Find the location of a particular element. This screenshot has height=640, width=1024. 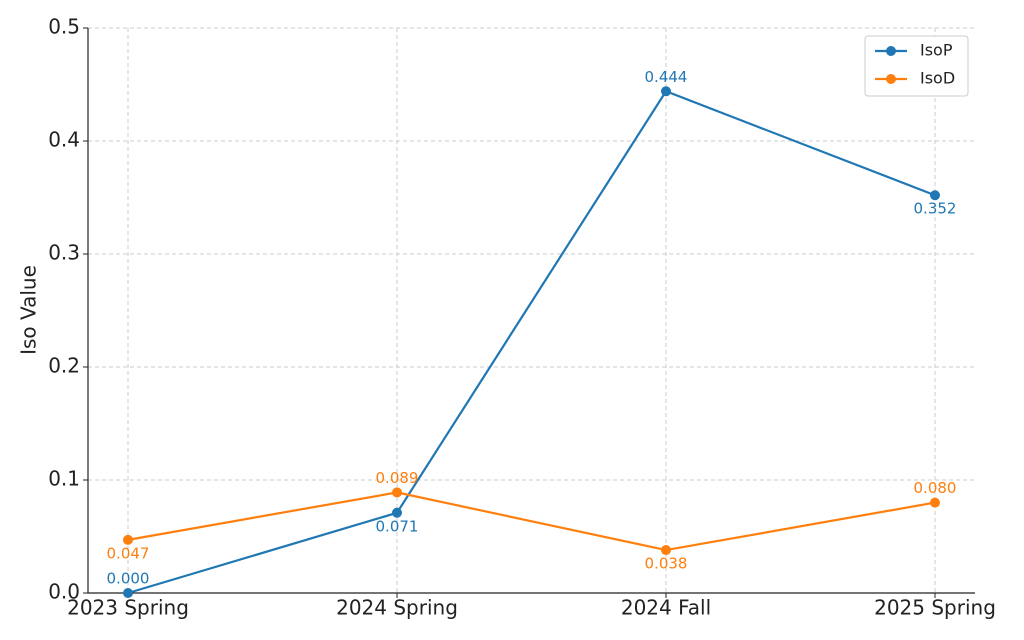

y-tick-label: 0.3 is located at coordinates (64, 253).